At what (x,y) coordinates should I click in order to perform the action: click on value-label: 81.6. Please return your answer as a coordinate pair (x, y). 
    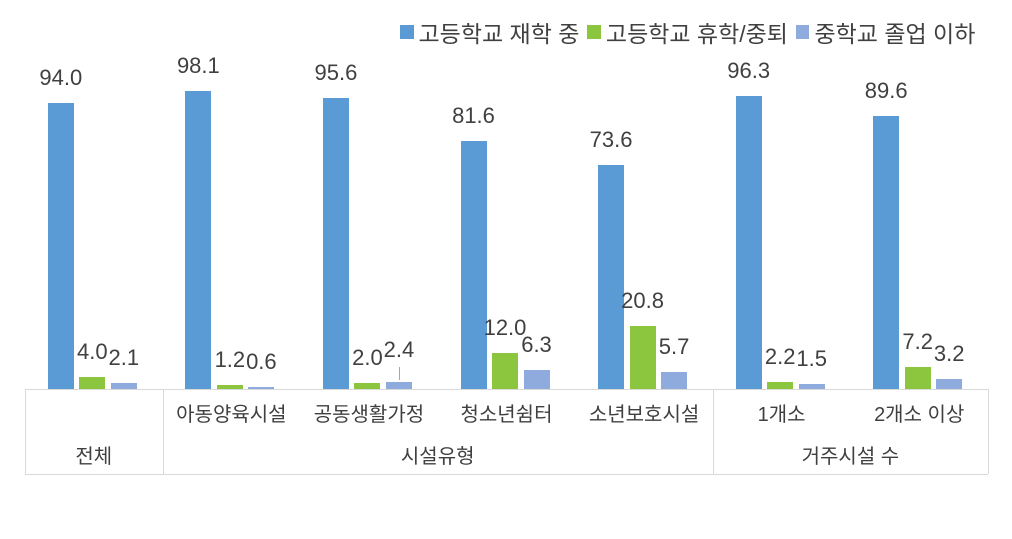
    Looking at the image, I should click on (473, 115).